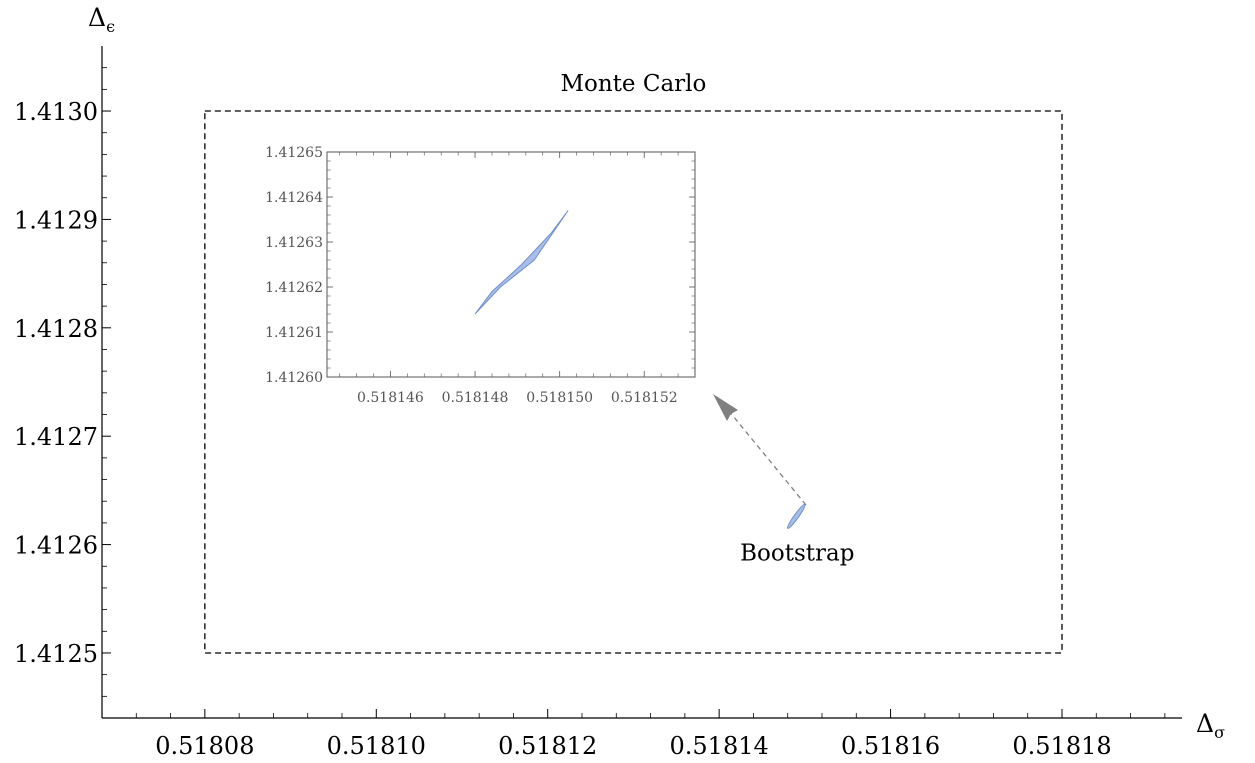 This screenshot has height=763, width=1255. I want to click on y-tick-label: 1.4128, so click(56, 329).